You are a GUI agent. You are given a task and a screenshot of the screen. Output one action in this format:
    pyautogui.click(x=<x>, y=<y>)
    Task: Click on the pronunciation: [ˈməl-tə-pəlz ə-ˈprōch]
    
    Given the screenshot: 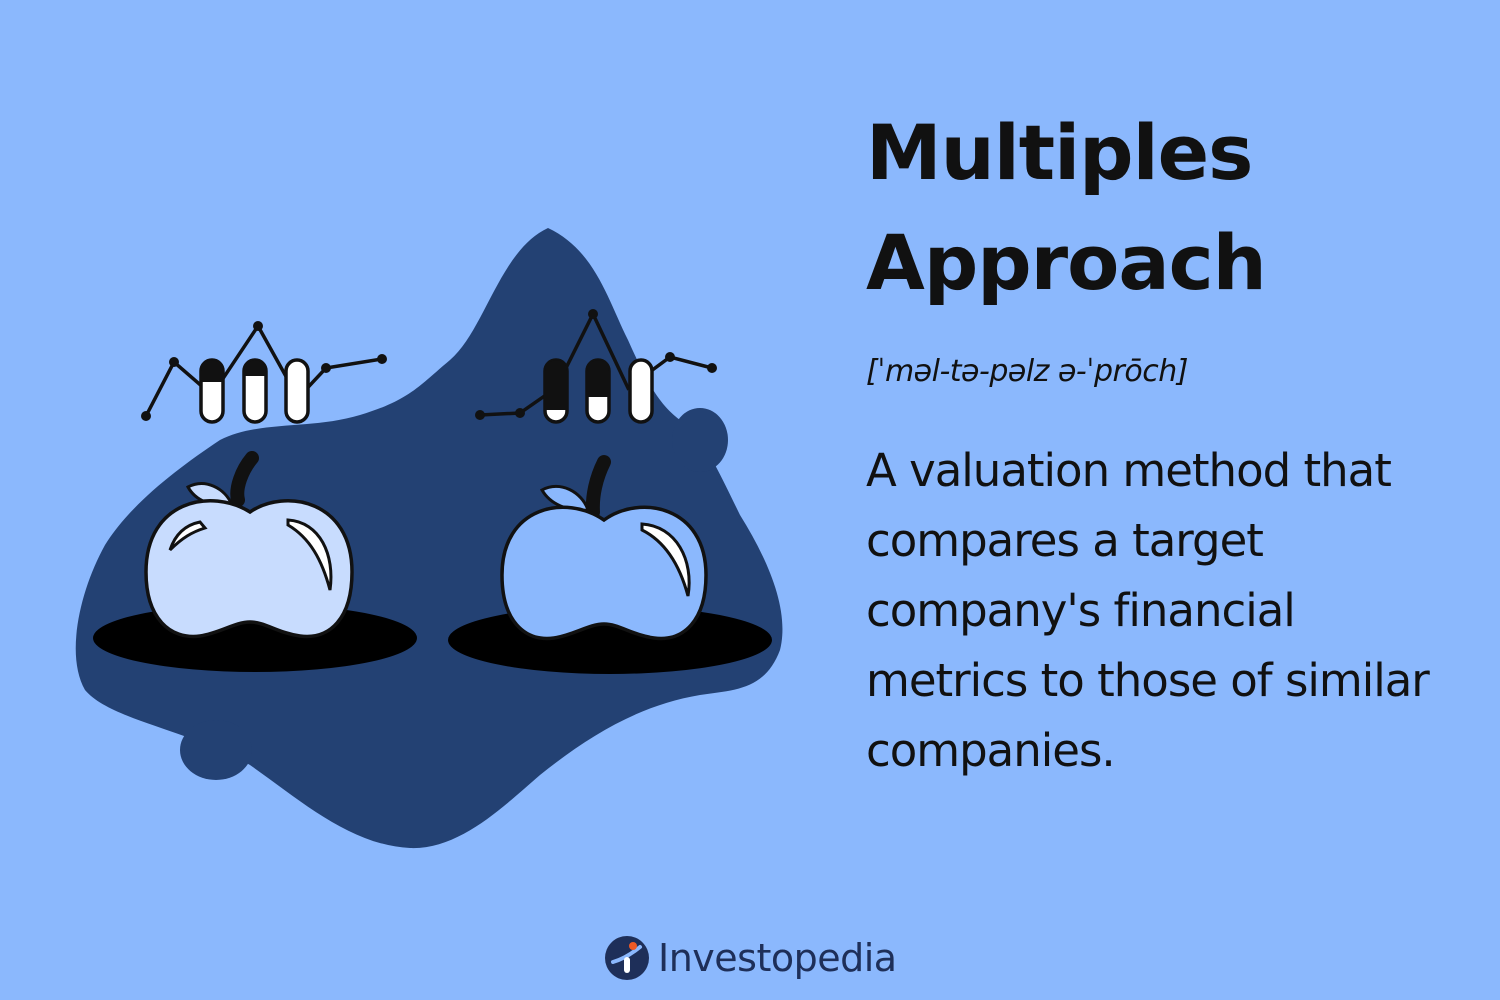 What is the action you would take?
    pyautogui.click(x=1027, y=371)
    